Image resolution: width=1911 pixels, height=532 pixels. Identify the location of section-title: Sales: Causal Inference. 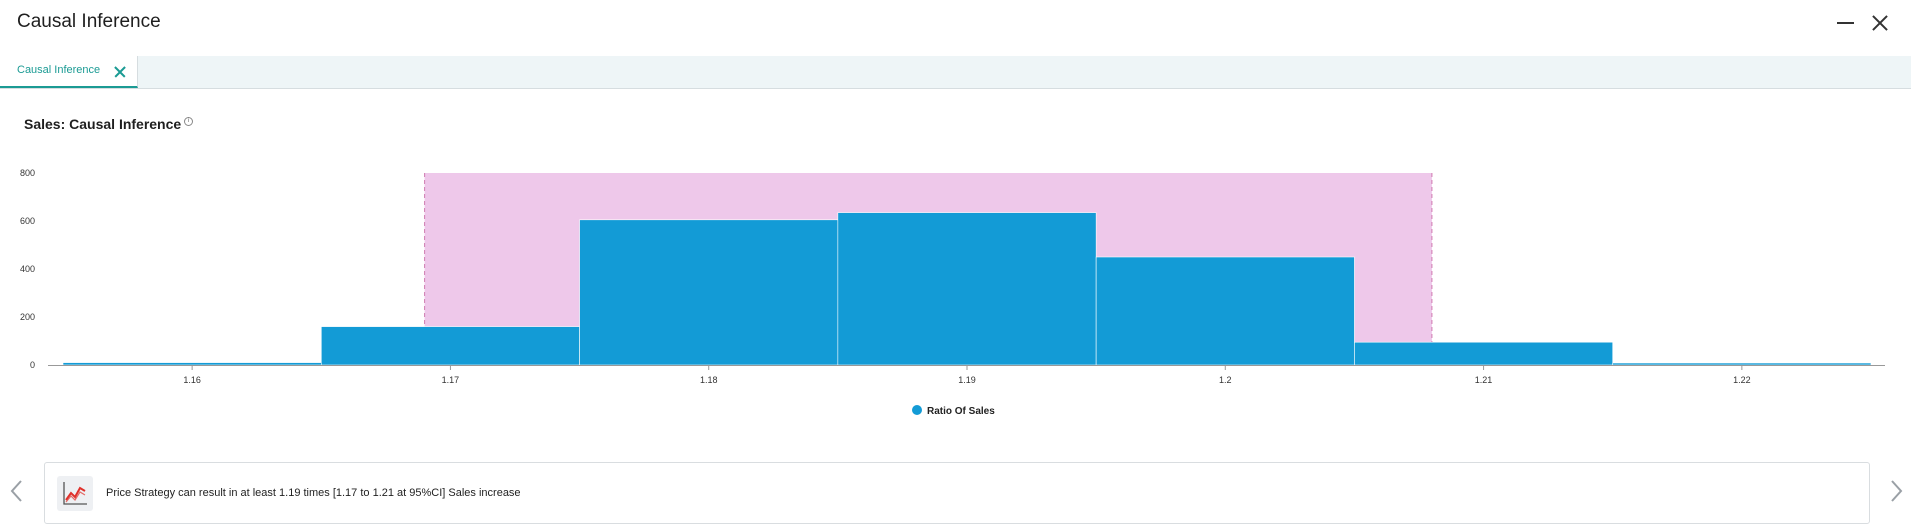
(103, 124).